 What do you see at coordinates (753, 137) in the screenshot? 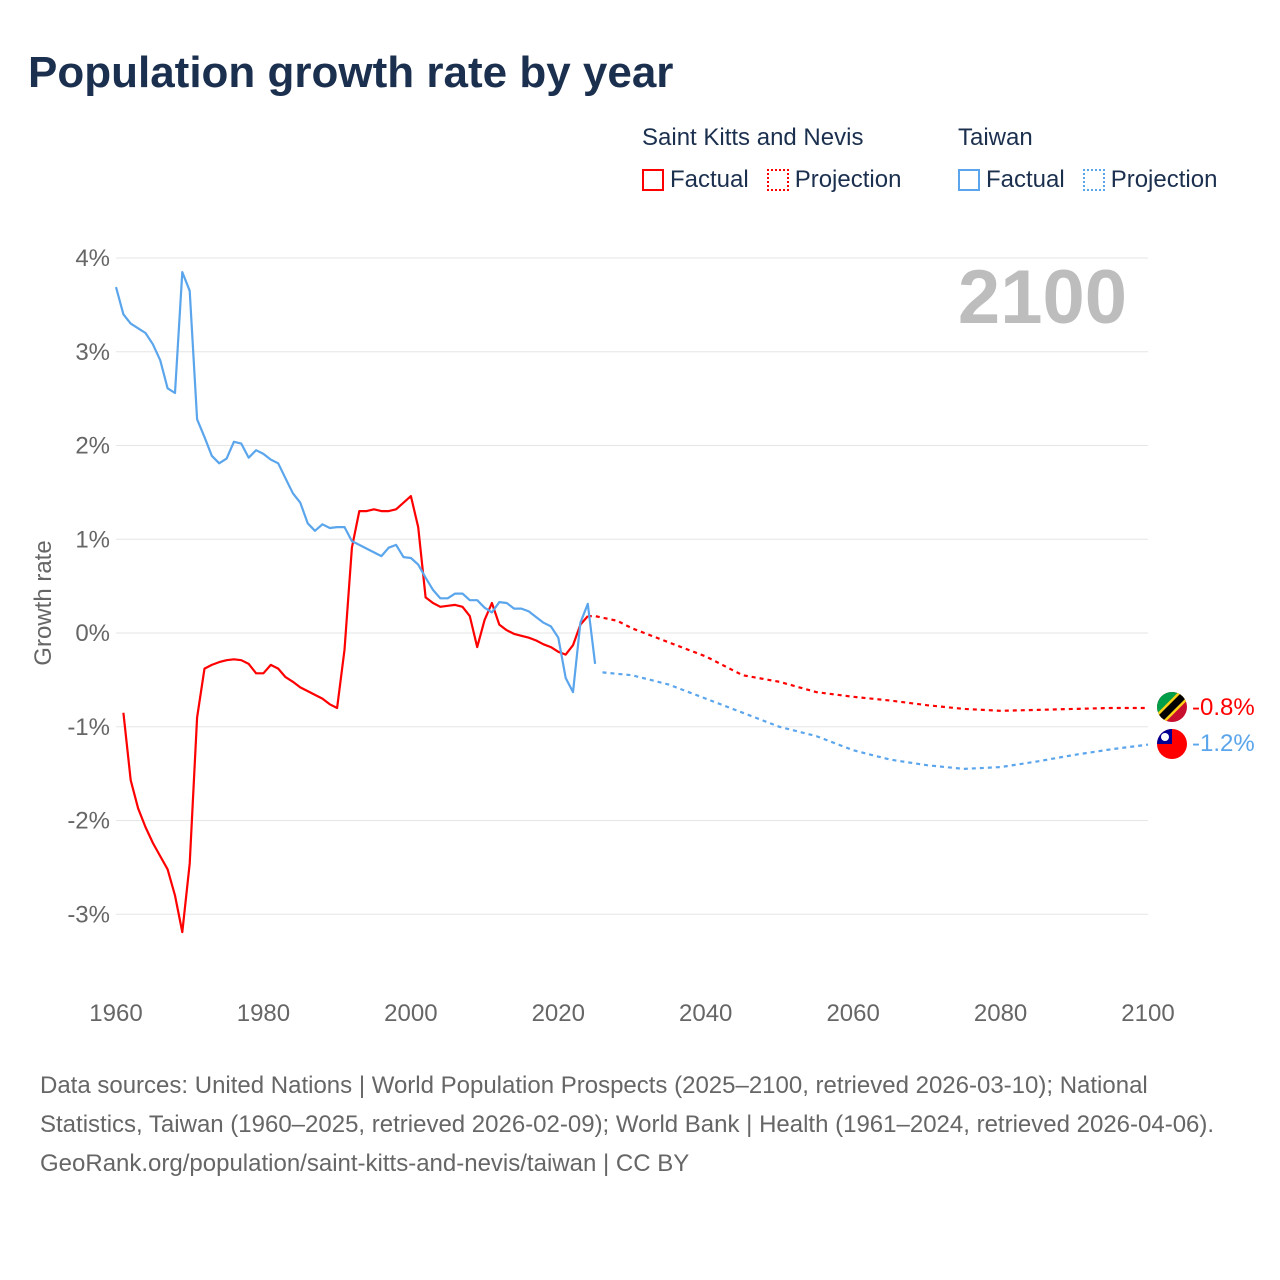
I see `legend-country-label: Saint Kitts and Nevis` at bounding box center [753, 137].